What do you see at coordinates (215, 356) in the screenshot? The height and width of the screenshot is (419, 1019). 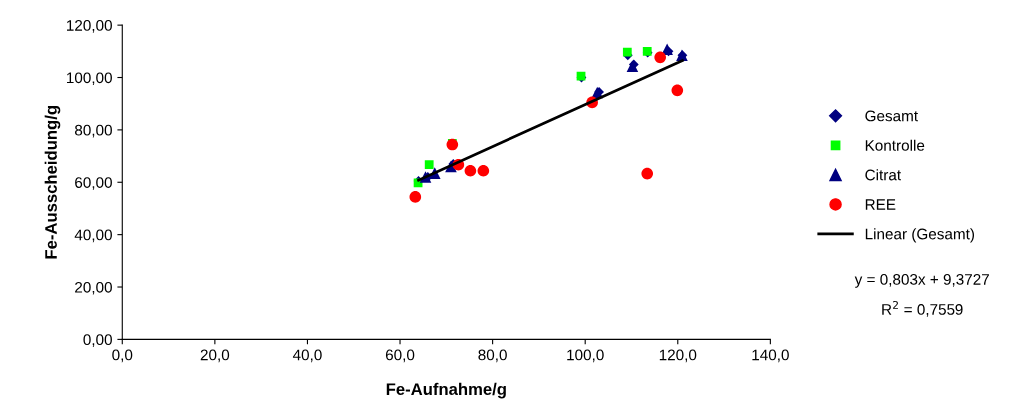 I see `x-tick-label: 20,0` at bounding box center [215, 356].